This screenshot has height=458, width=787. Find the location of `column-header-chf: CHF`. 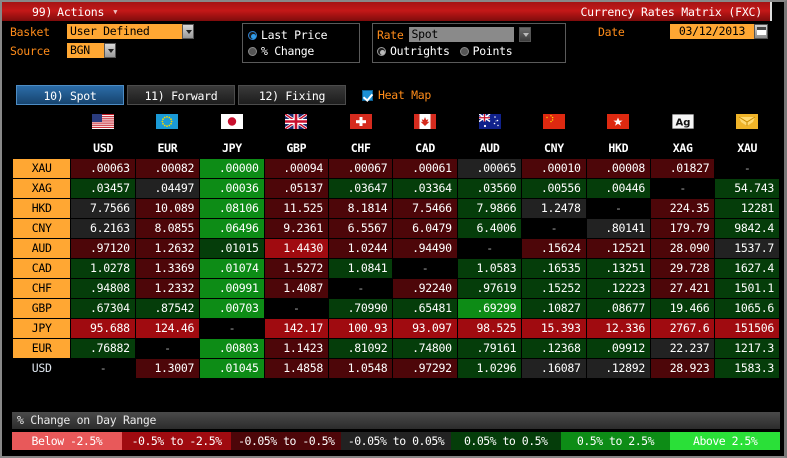

column-header-chf: CHF is located at coordinates (360, 134).